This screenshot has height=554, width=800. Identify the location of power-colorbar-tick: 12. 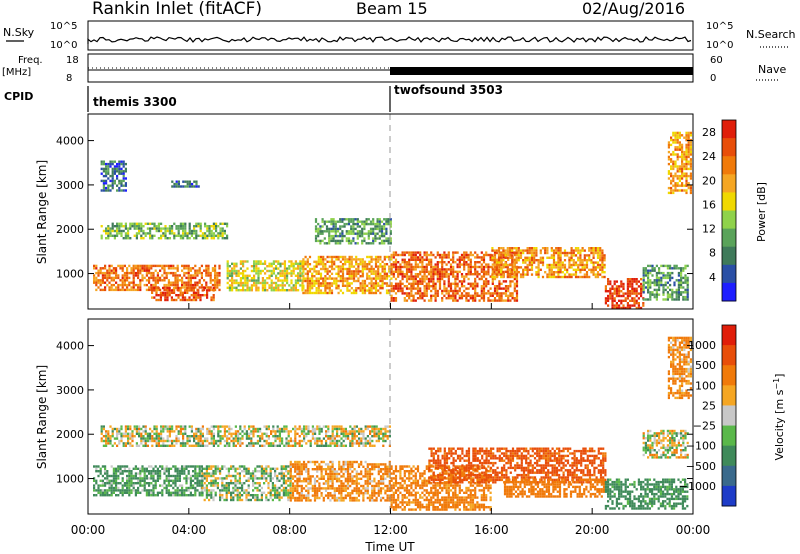
(709, 229).